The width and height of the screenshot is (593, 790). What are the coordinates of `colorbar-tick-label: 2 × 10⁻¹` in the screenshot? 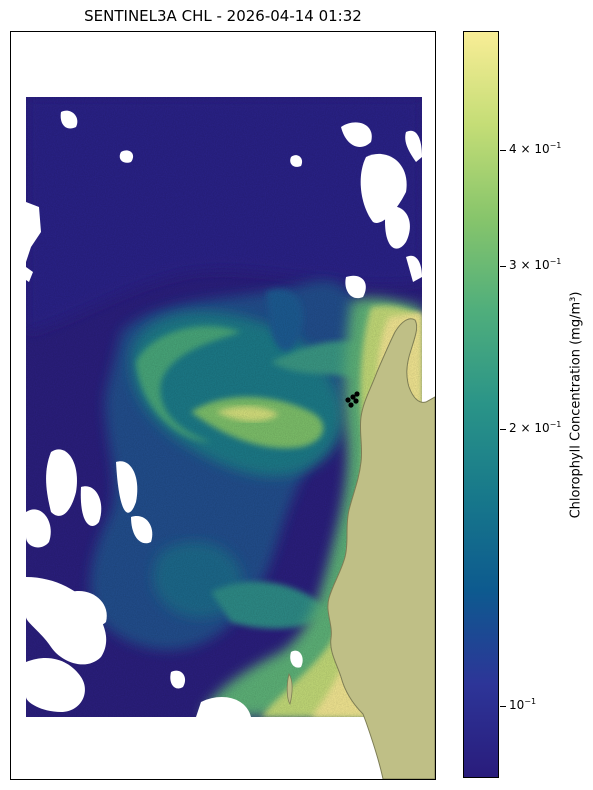 It's located at (535, 428).